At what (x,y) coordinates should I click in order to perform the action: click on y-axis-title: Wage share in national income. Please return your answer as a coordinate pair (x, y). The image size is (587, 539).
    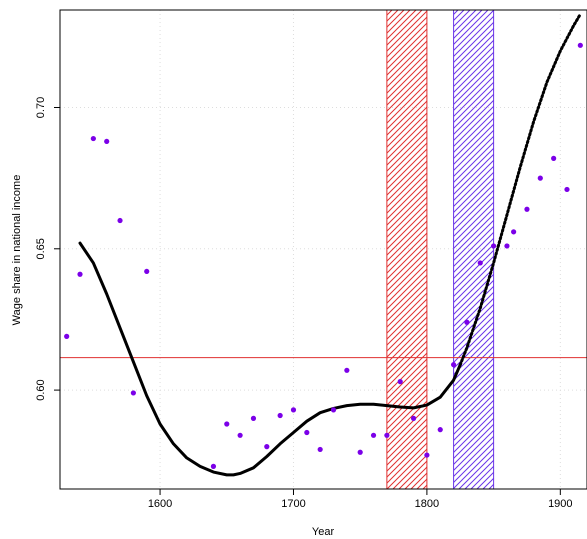
    Looking at the image, I should click on (17, 250).